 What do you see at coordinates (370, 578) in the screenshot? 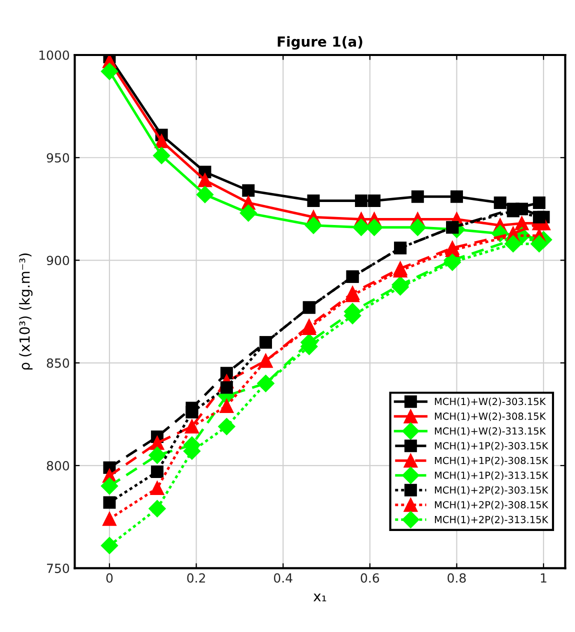
I see `x-tick-label: 0.6` at bounding box center [370, 578].